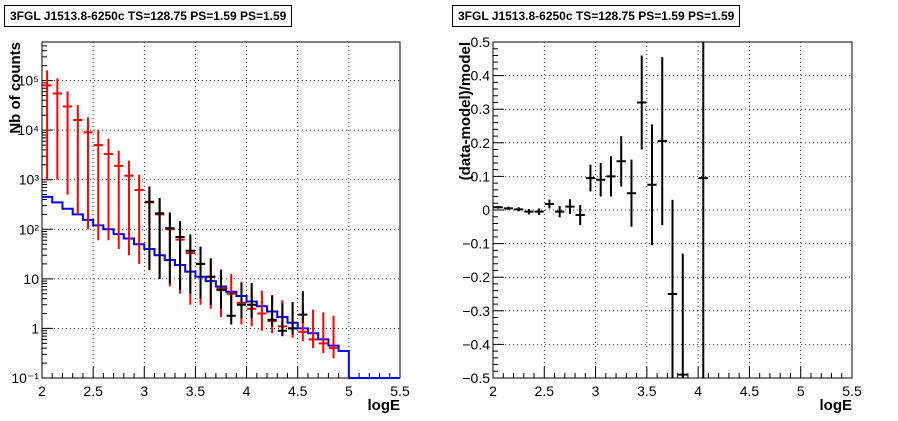 The width and height of the screenshot is (898, 421). What do you see at coordinates (476, 311) in the screenshot?
I see `y-tick-label: −0.3` at bounding box center [476, 311].